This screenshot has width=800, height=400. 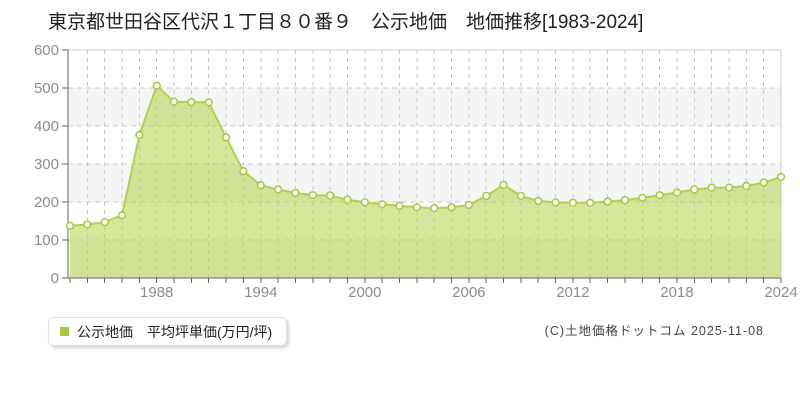 I want to click on data-point-1983, so click(x=70, y=226).